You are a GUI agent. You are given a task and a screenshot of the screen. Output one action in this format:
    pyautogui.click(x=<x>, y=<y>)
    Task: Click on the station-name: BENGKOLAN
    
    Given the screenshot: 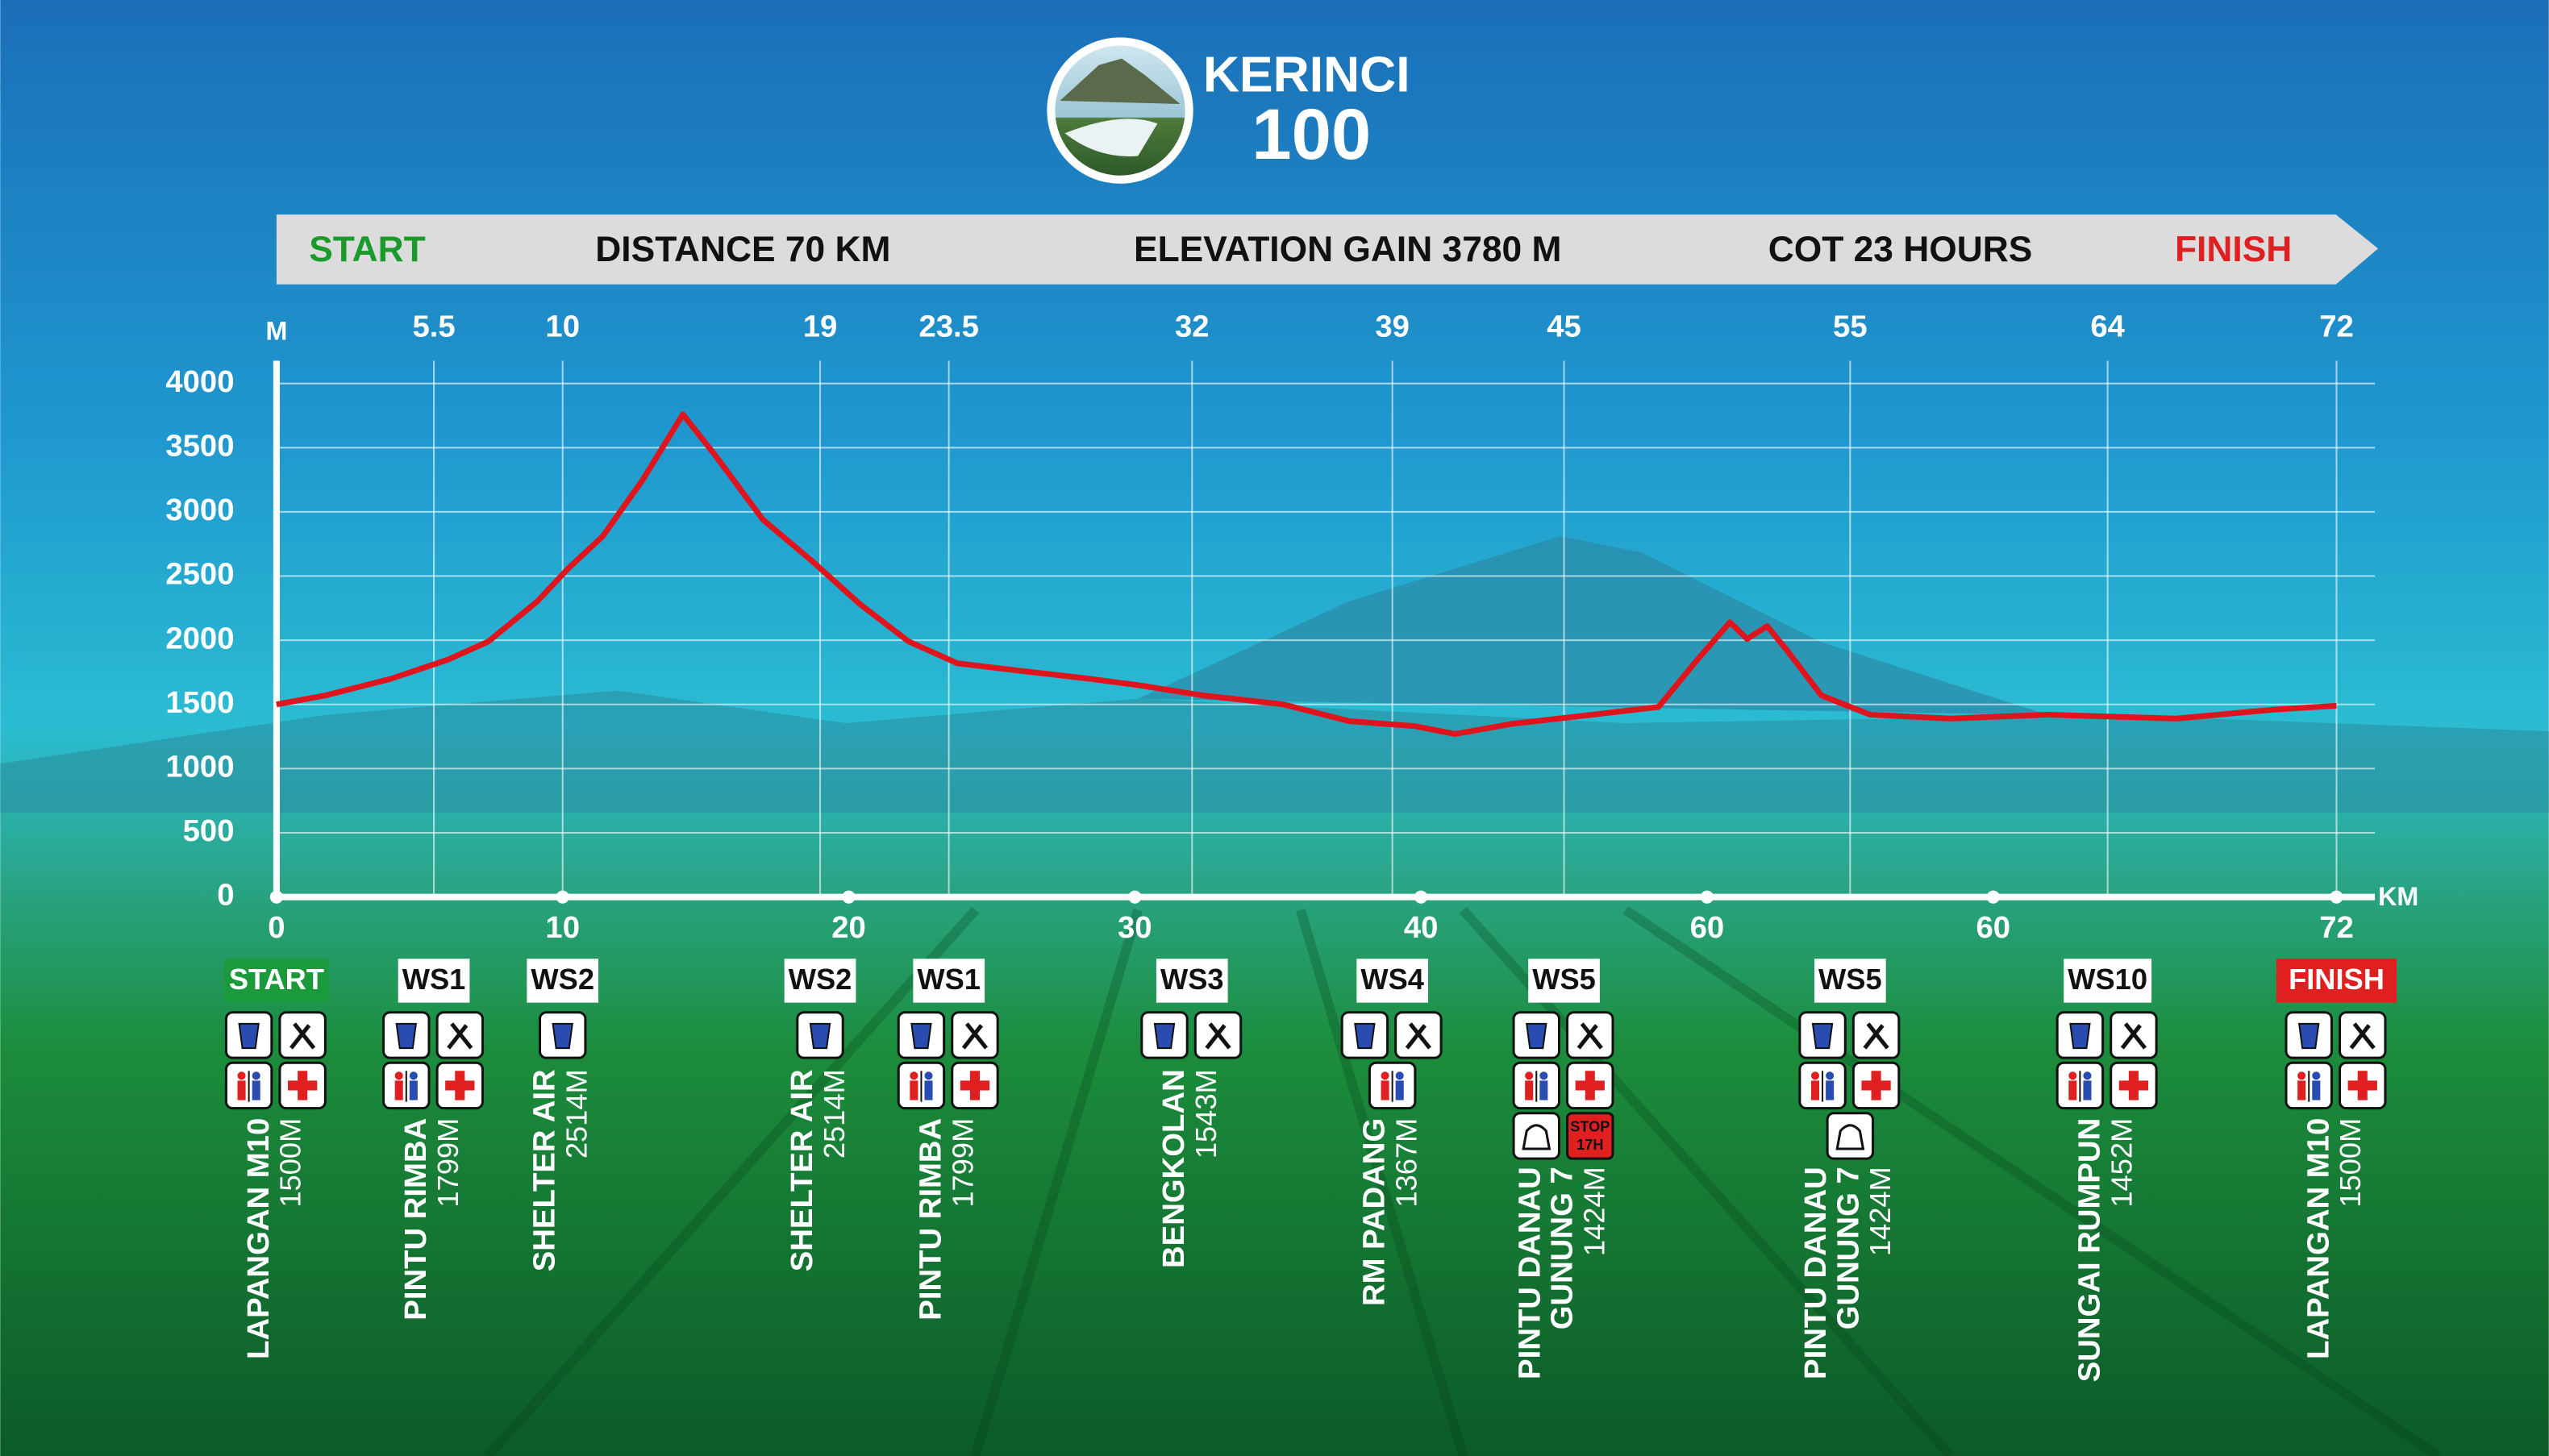 What is the action you would take?
    pyautogui.click(x=1173, y=1168)
    